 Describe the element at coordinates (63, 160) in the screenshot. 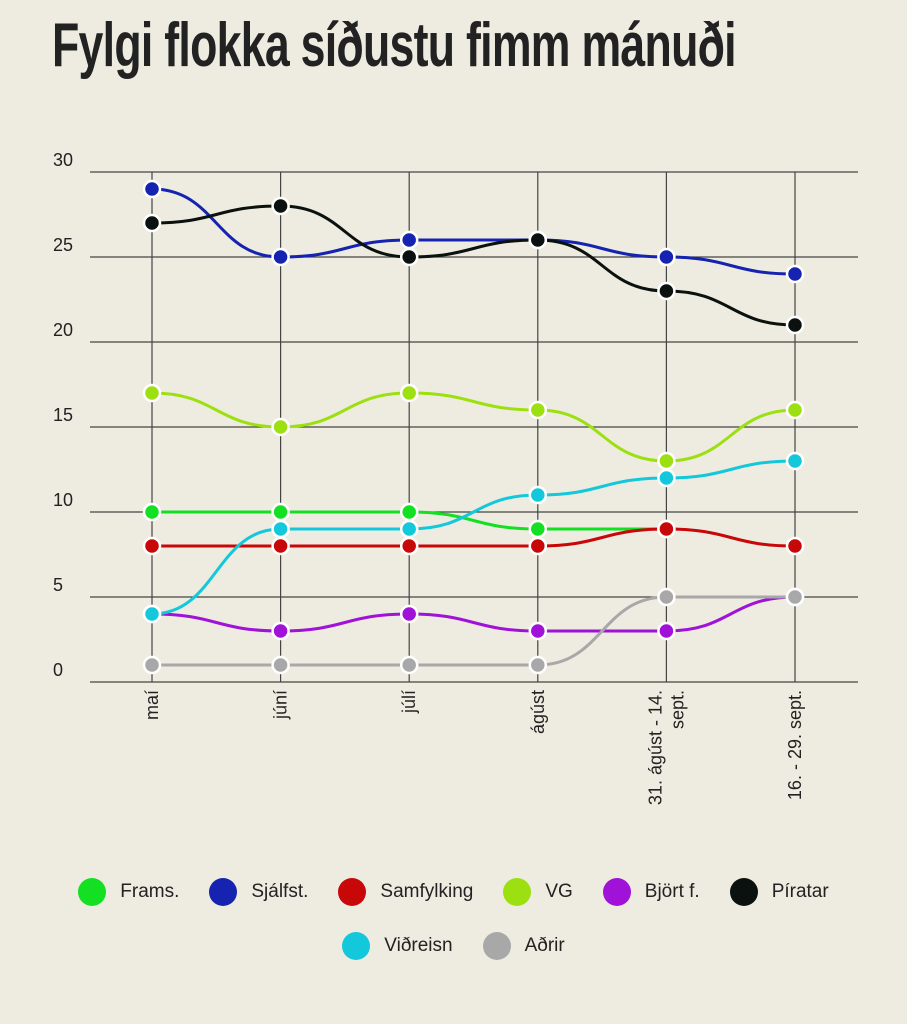

I see `y-tick-label: 30` at that location.